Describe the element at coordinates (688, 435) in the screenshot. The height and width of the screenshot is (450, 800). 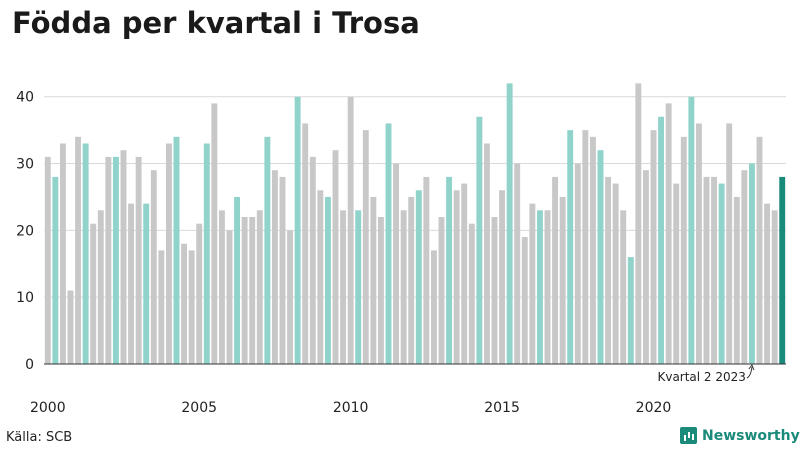
I see `bar-chart-icon` at that location.